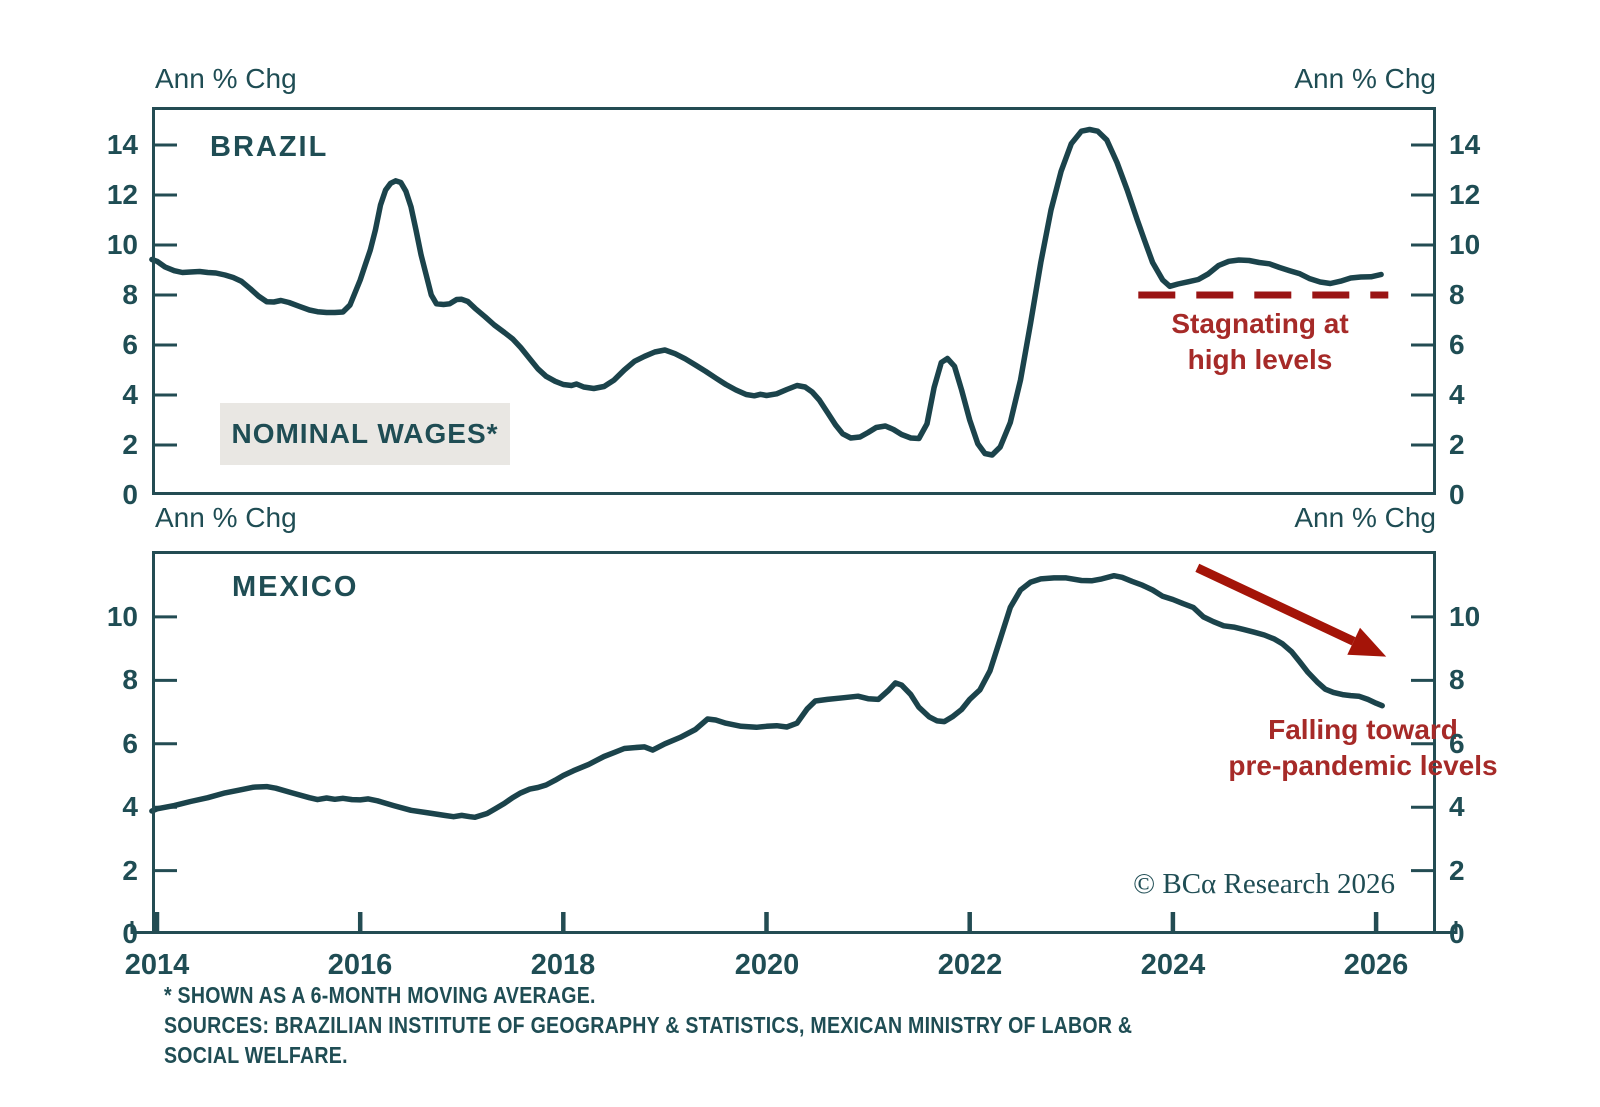 The image size is (1600, 1107). I want to click on x-tick-label: 2020, so click(767, 965).